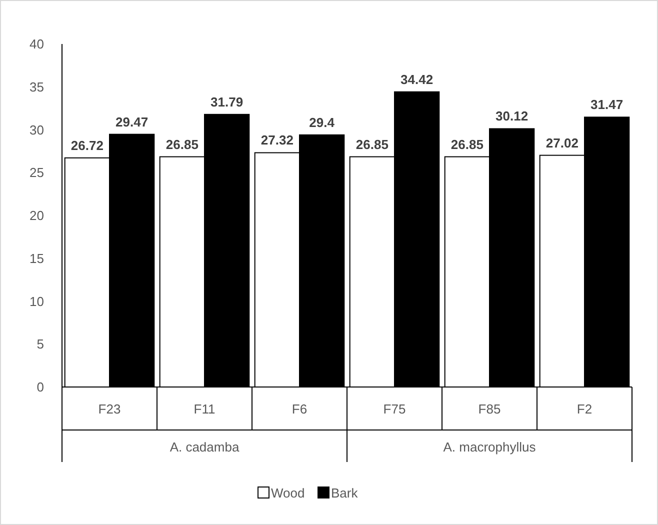 This screenshot has height=525, width=658. I want to click on y-tick-label: 25, so click(37, 172).